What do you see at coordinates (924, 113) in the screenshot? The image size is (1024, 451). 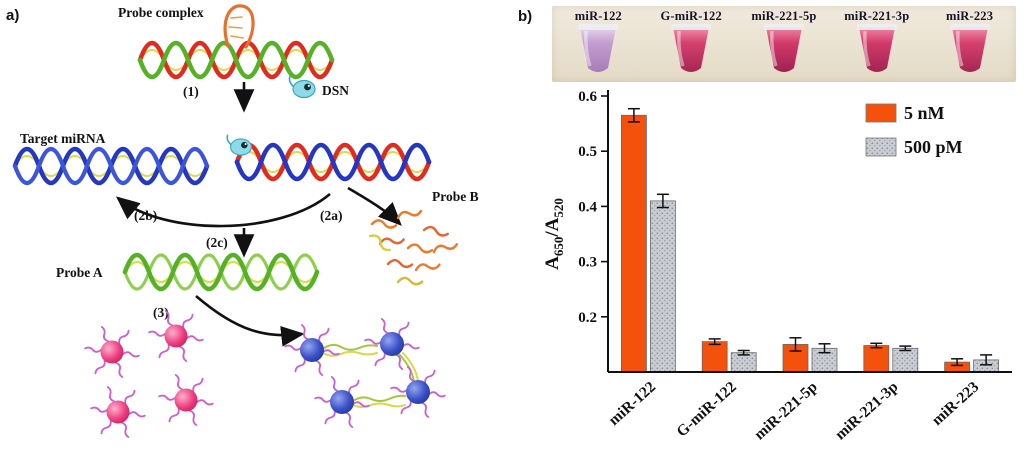 I see `legend-label: 5 nM` at bounding box center [924, 113].